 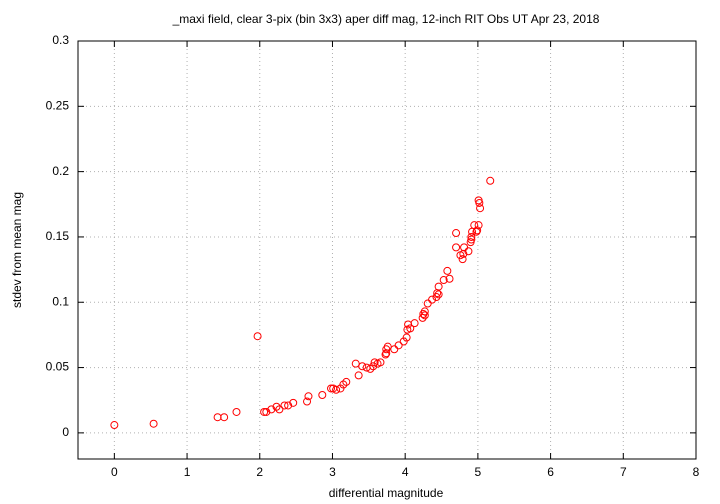 What do you see at coordinates (65, 432) in the screenshot?
I see `y-tick-label: 0` at bounding box center [65, 432].